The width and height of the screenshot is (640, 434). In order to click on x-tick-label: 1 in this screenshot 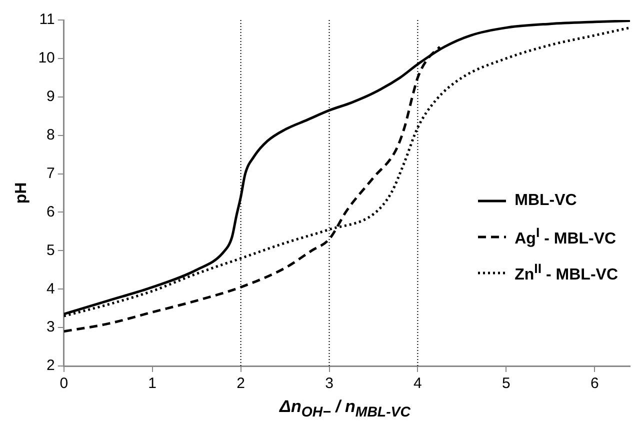, I will do `click(152, 383)`.